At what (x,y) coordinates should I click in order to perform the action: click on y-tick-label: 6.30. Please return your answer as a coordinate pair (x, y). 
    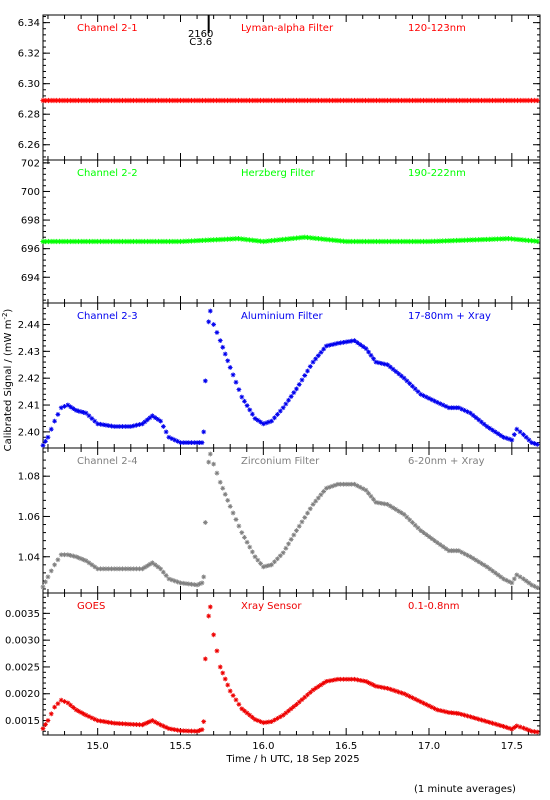
    Looking at the image, I should click on (29, 84).